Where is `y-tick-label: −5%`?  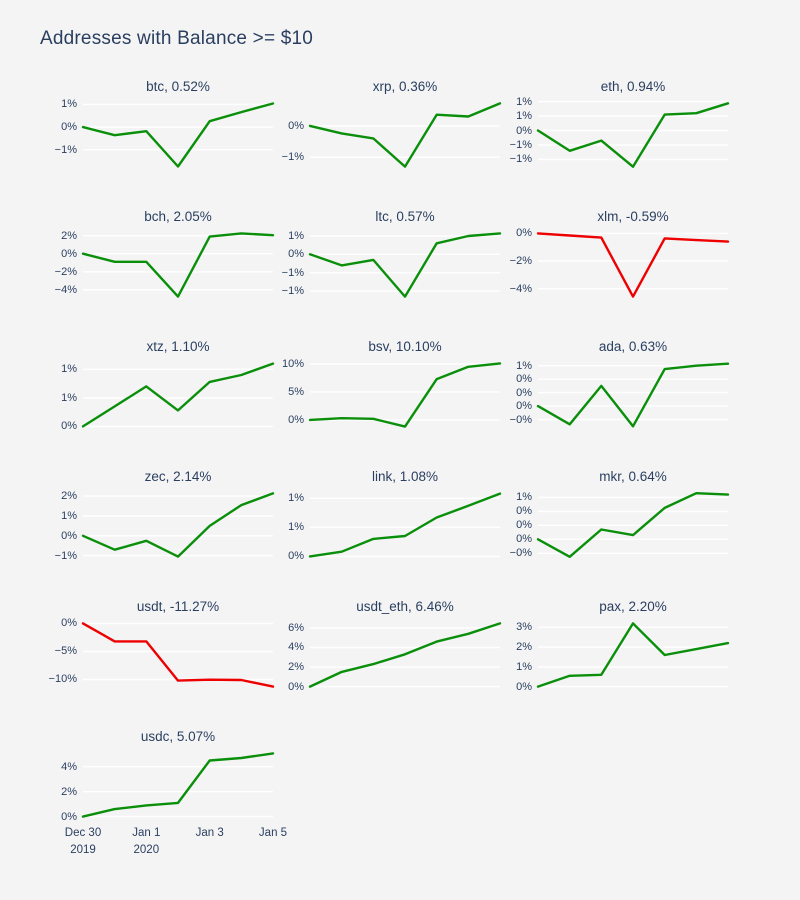 y-tick-label: −5% is located at coordinates (65, 651).